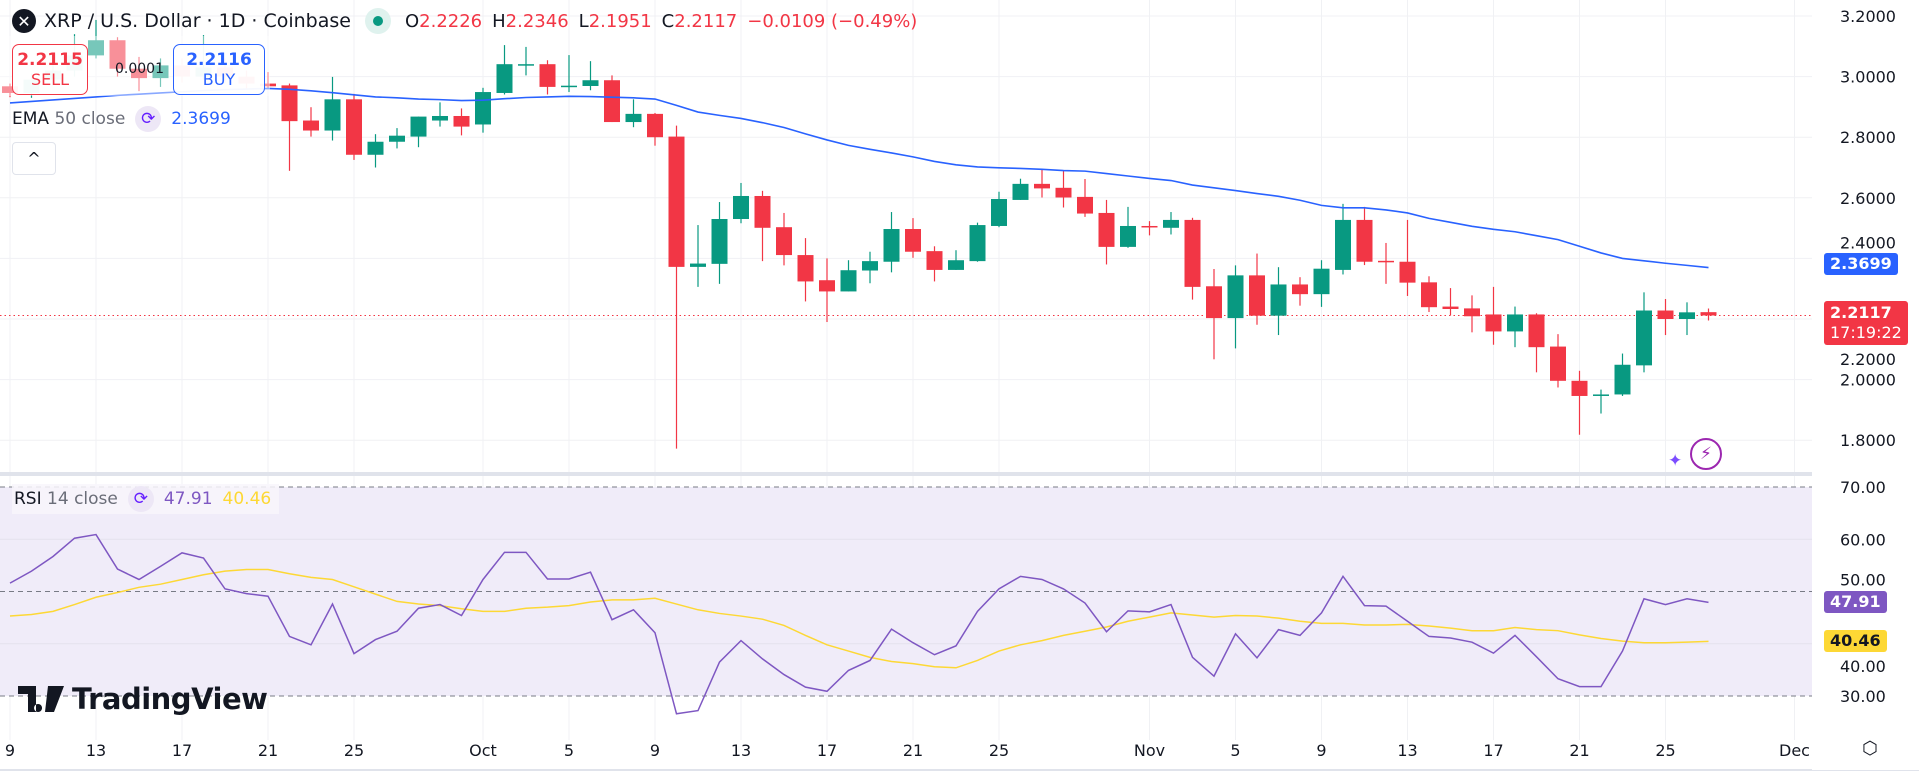 This screenshot has height=773, width=1919. What do you see at coordinates (219, 79) in the screenshot?
I see `buy-label: BUY` at bounding box center [219, 79].